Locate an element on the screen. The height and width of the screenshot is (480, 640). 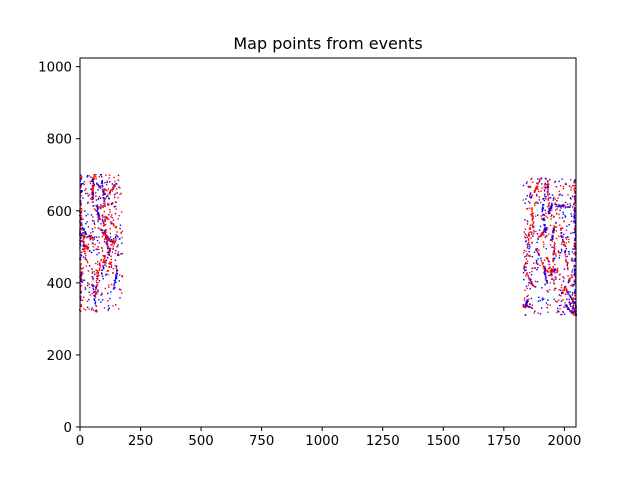
x-tick-label: 750 is located at coordinates (261, 441).